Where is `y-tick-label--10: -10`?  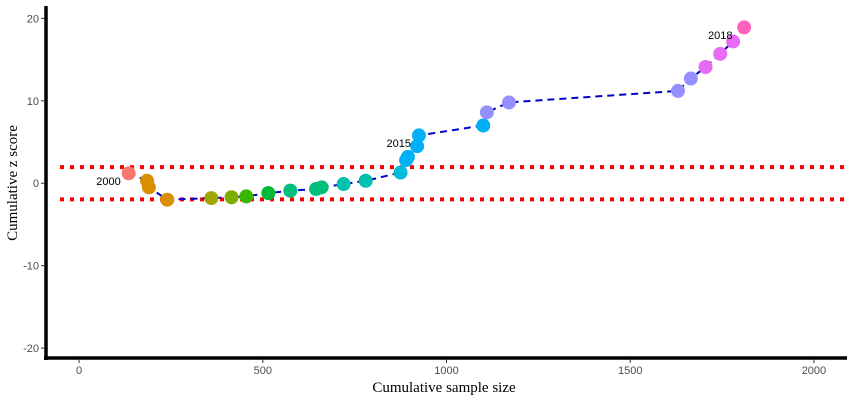 y-tick-label--10: -10 is located at coordinates (31, 267).